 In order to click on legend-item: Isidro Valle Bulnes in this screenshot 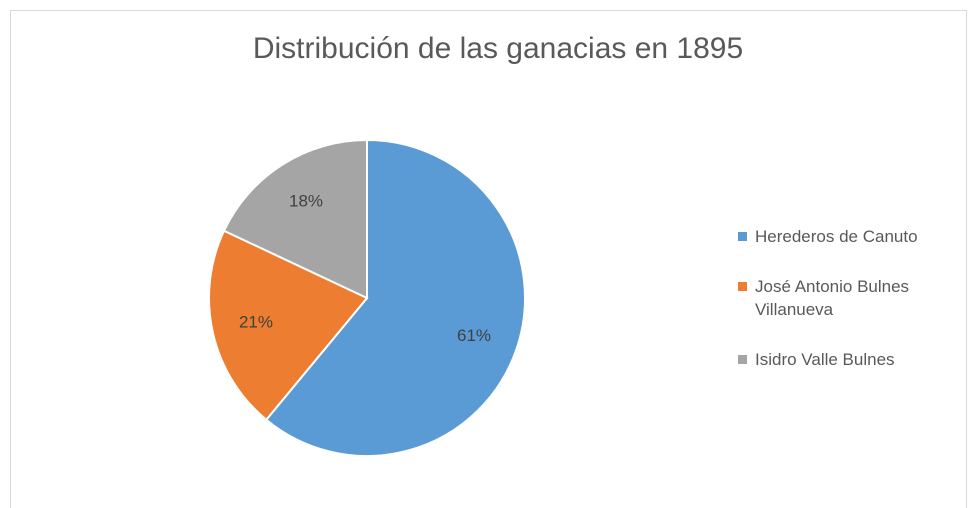, I will do `click(853, 359)`.